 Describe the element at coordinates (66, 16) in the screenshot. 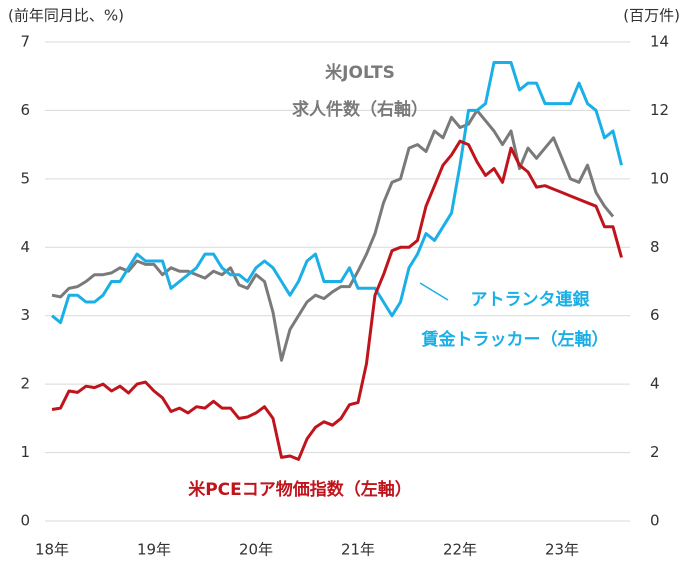

I see `y-axis-title: (前年同月比、%)` at that location.